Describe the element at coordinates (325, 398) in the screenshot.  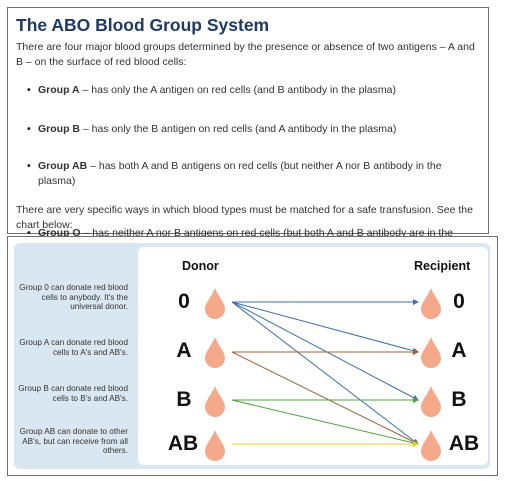
I see `arrow-a-to-ab` at that location.